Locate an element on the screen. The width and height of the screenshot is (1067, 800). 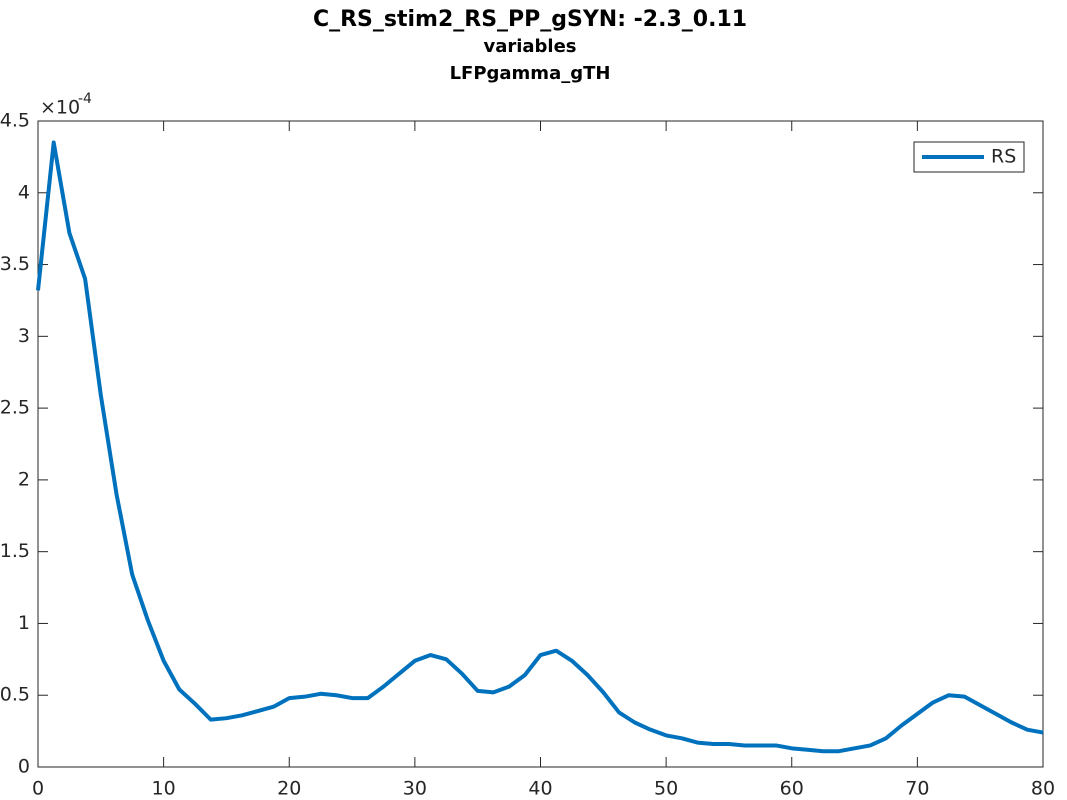
chart-subtitle: LFPgamma_gTH is located at coordinates (530, 73).